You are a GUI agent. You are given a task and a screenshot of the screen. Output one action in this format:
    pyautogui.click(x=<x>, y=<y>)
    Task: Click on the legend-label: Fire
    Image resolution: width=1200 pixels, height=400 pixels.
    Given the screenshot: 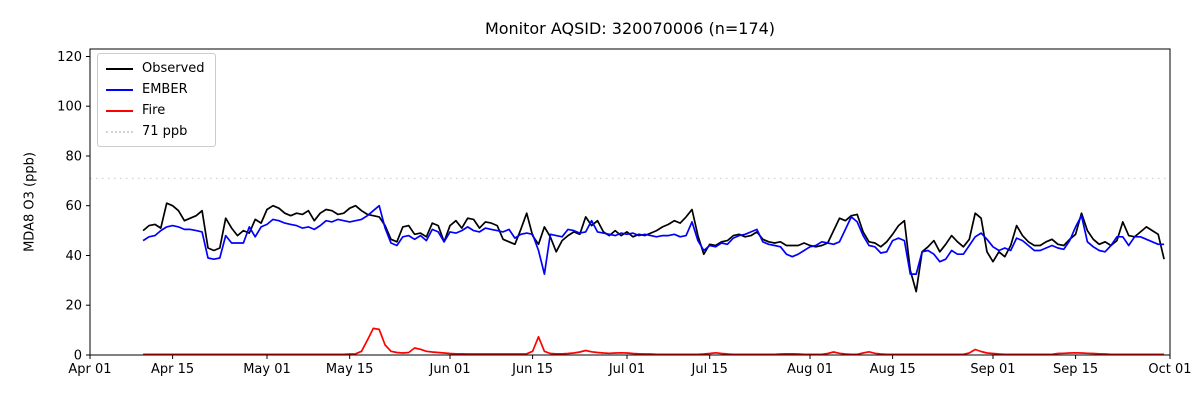 What is the action you would take?
    pyautogui.click(x=154, y=110)
    